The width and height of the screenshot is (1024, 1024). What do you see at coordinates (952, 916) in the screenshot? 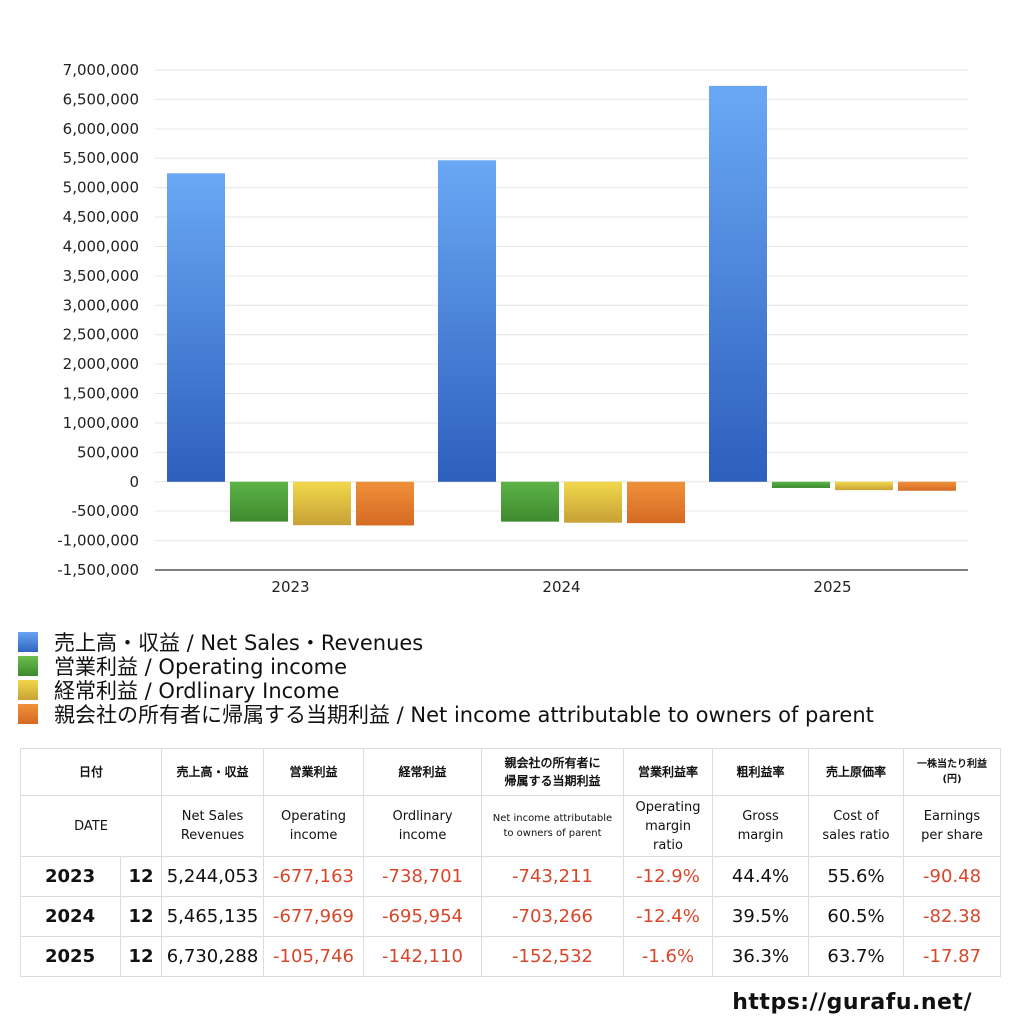
I see `eps-cell: -82.38` at bounding box center [952, 916].